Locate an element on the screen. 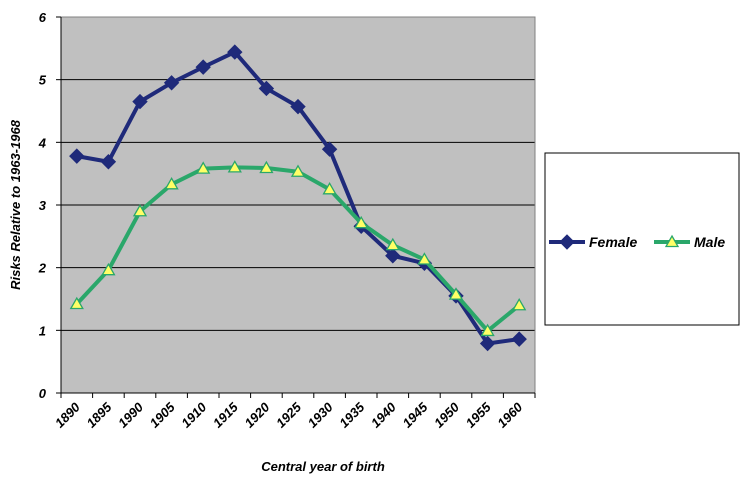  legend-item-female: Female is located at coordinates (593, 242).